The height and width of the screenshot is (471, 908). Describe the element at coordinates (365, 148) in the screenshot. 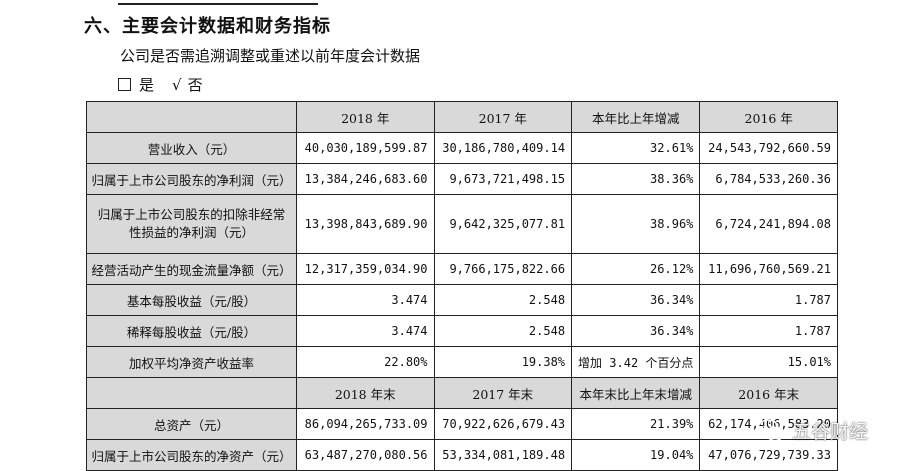

I see `value-cell: 40,030,189,599.87` at that location.